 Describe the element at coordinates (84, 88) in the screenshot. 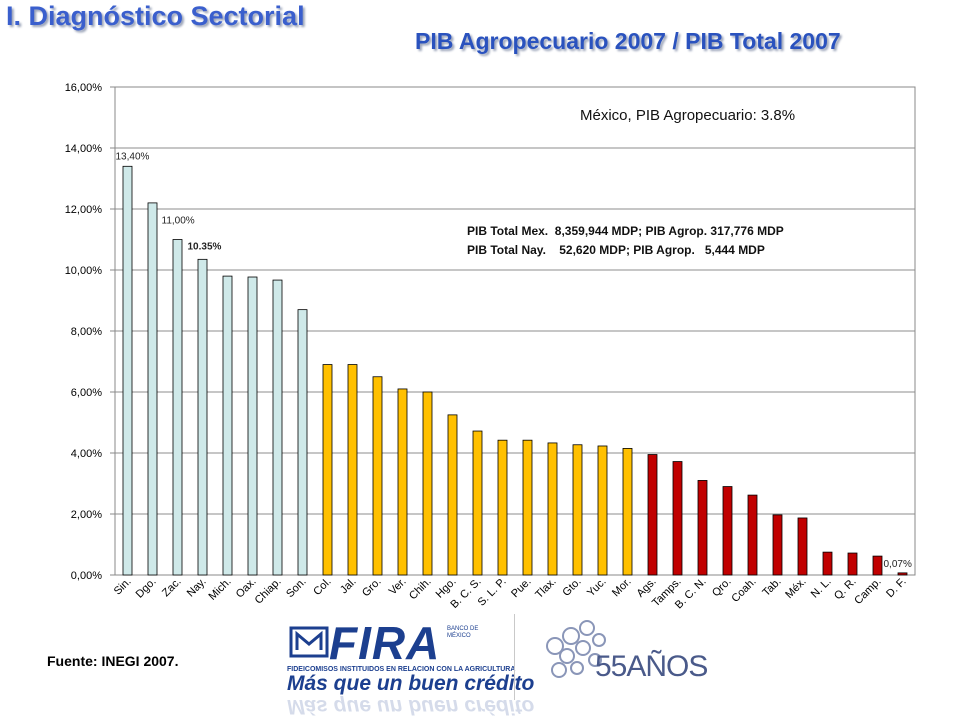

I see `y-tick-label: 16,00%` at that location.